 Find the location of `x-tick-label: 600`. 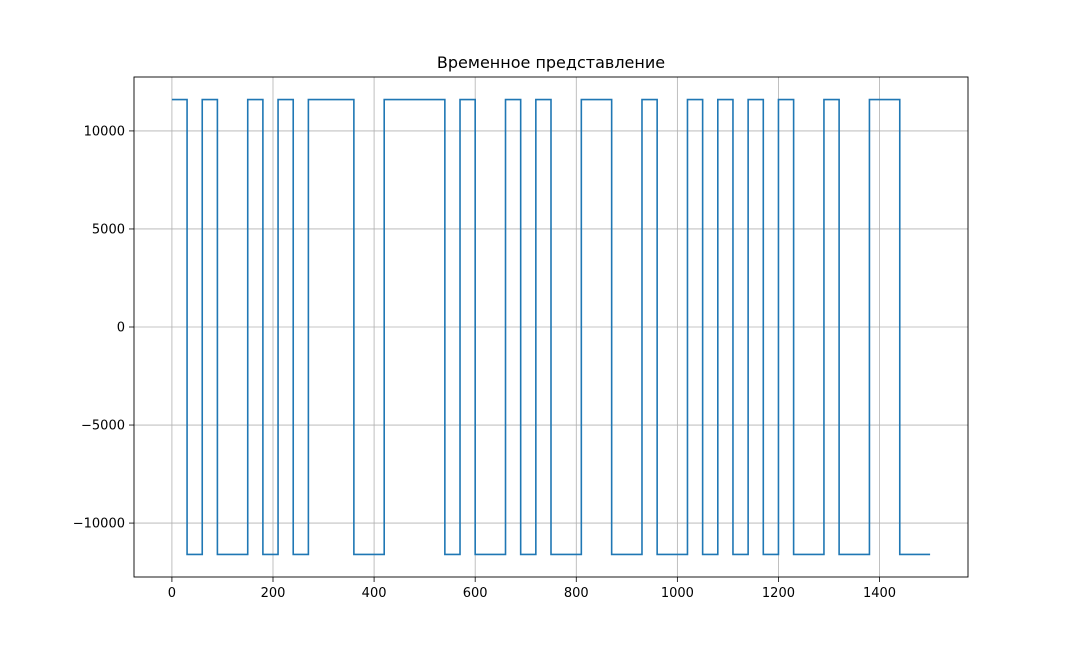

x-tick-label: 600 is located at coordinates (475, 593).